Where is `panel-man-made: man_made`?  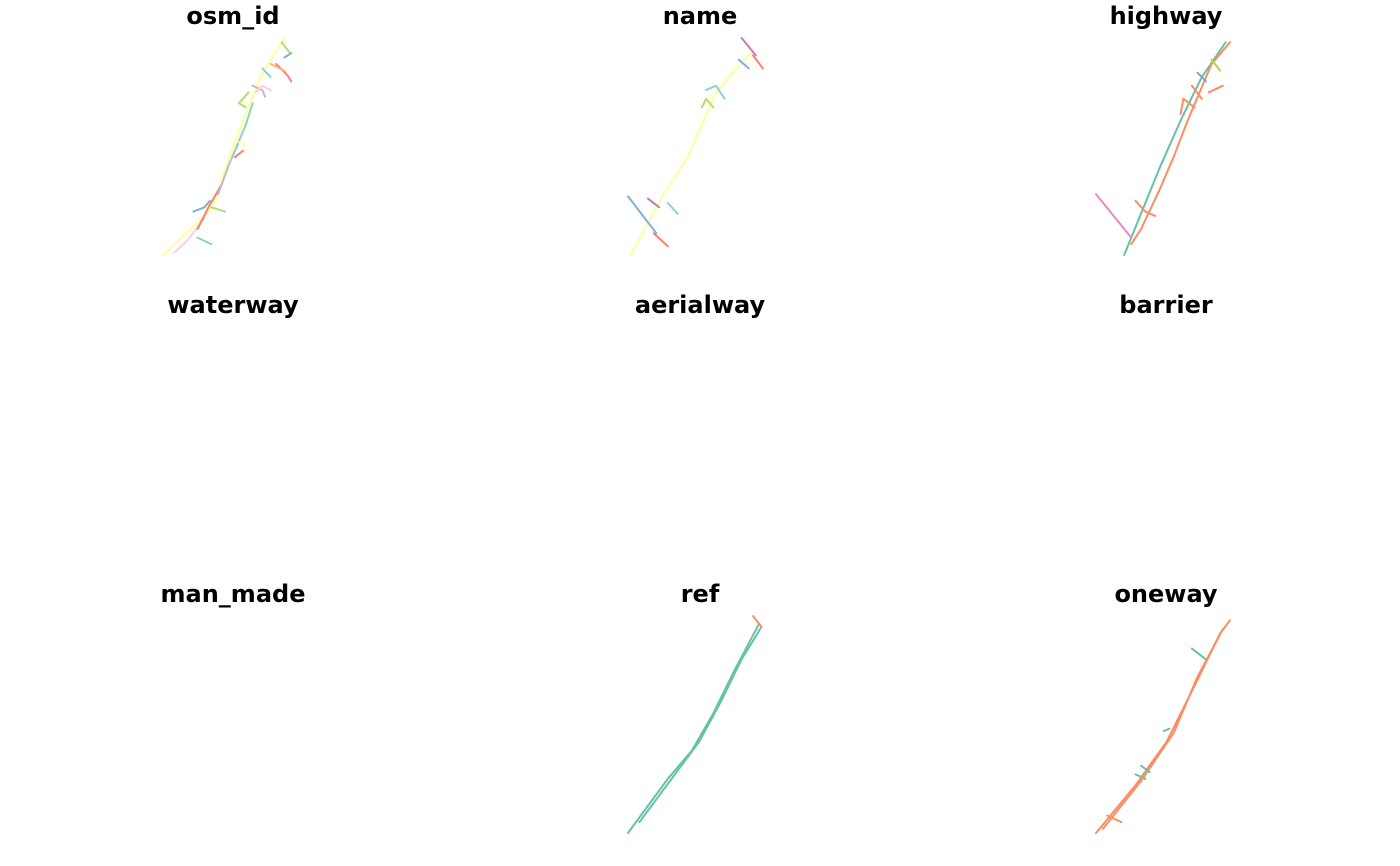 panel-man-made: man_made is located at coordinates (233, 594).